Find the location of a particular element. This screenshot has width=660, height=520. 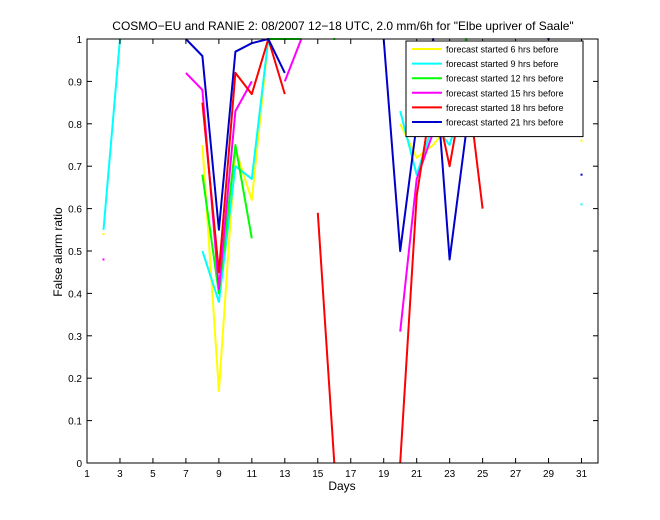

y-axis-label: False alarm ratio is located at coordinates (58, 252).